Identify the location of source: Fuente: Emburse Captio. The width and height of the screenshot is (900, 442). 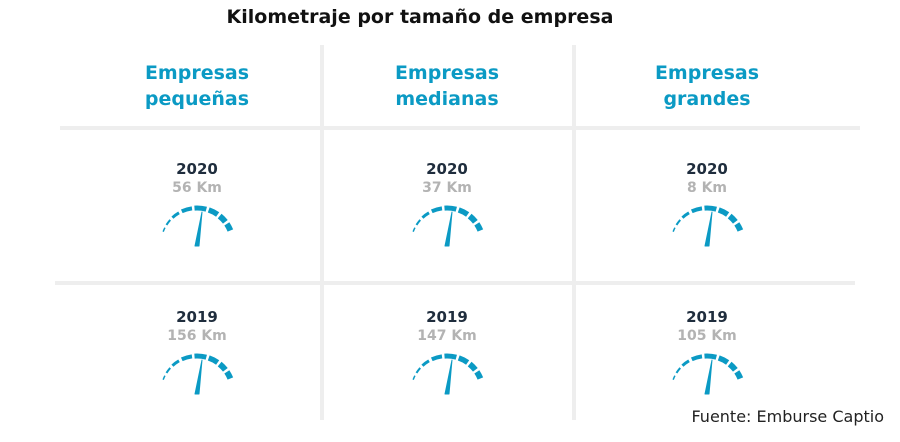
(787, 416).